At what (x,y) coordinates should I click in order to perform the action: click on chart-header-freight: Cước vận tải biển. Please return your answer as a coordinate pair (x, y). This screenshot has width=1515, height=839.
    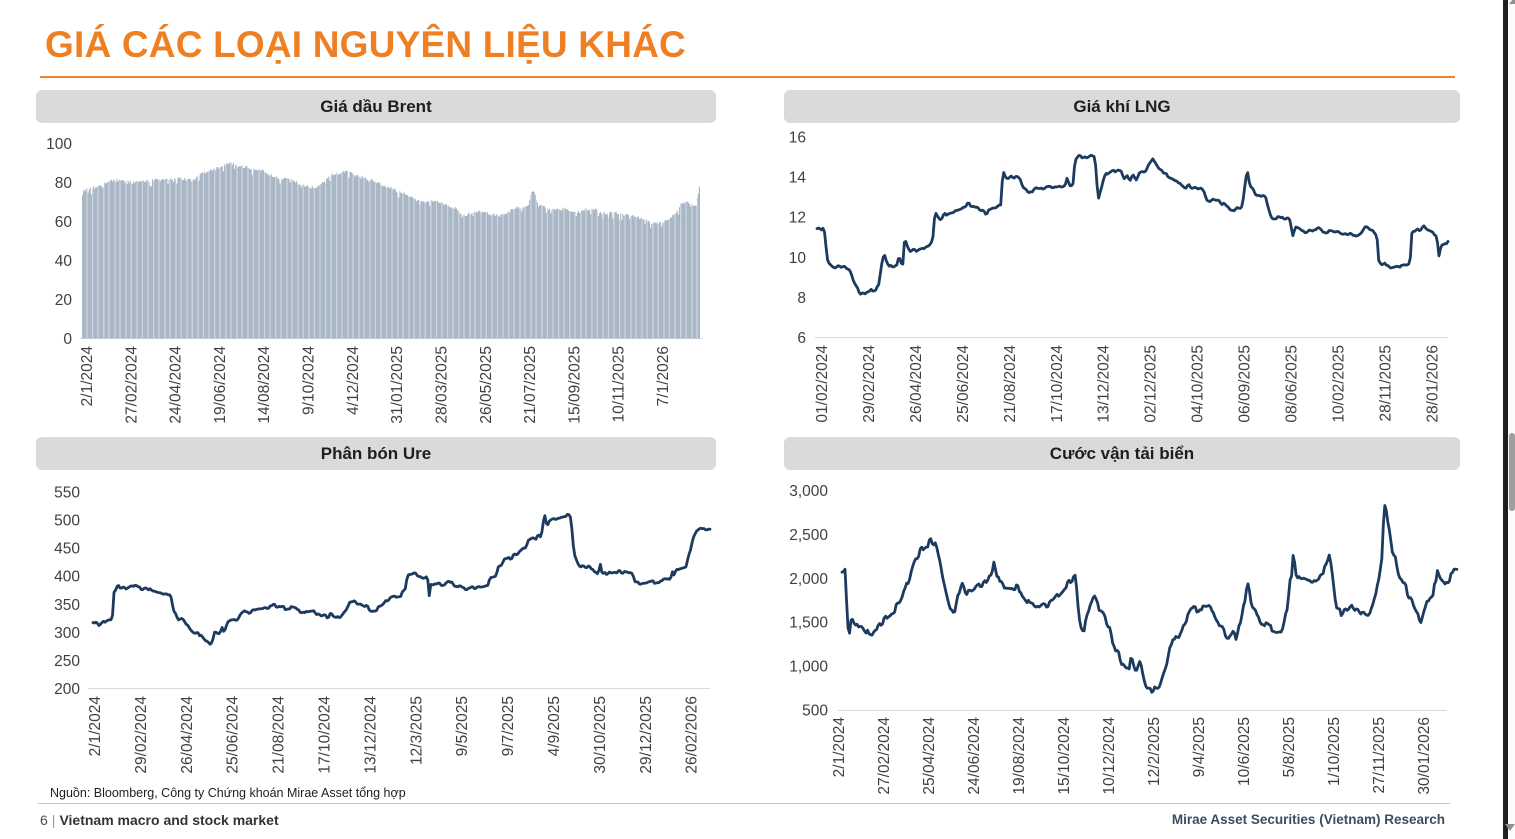
    Looking at the image, I should click on (1122, 453).